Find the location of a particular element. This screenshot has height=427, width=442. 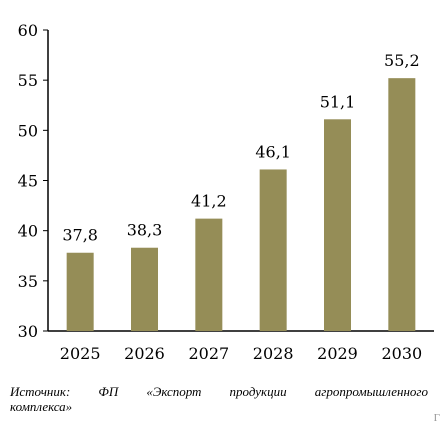

source-word-fp: ФП is located at coordinates (108, 391).